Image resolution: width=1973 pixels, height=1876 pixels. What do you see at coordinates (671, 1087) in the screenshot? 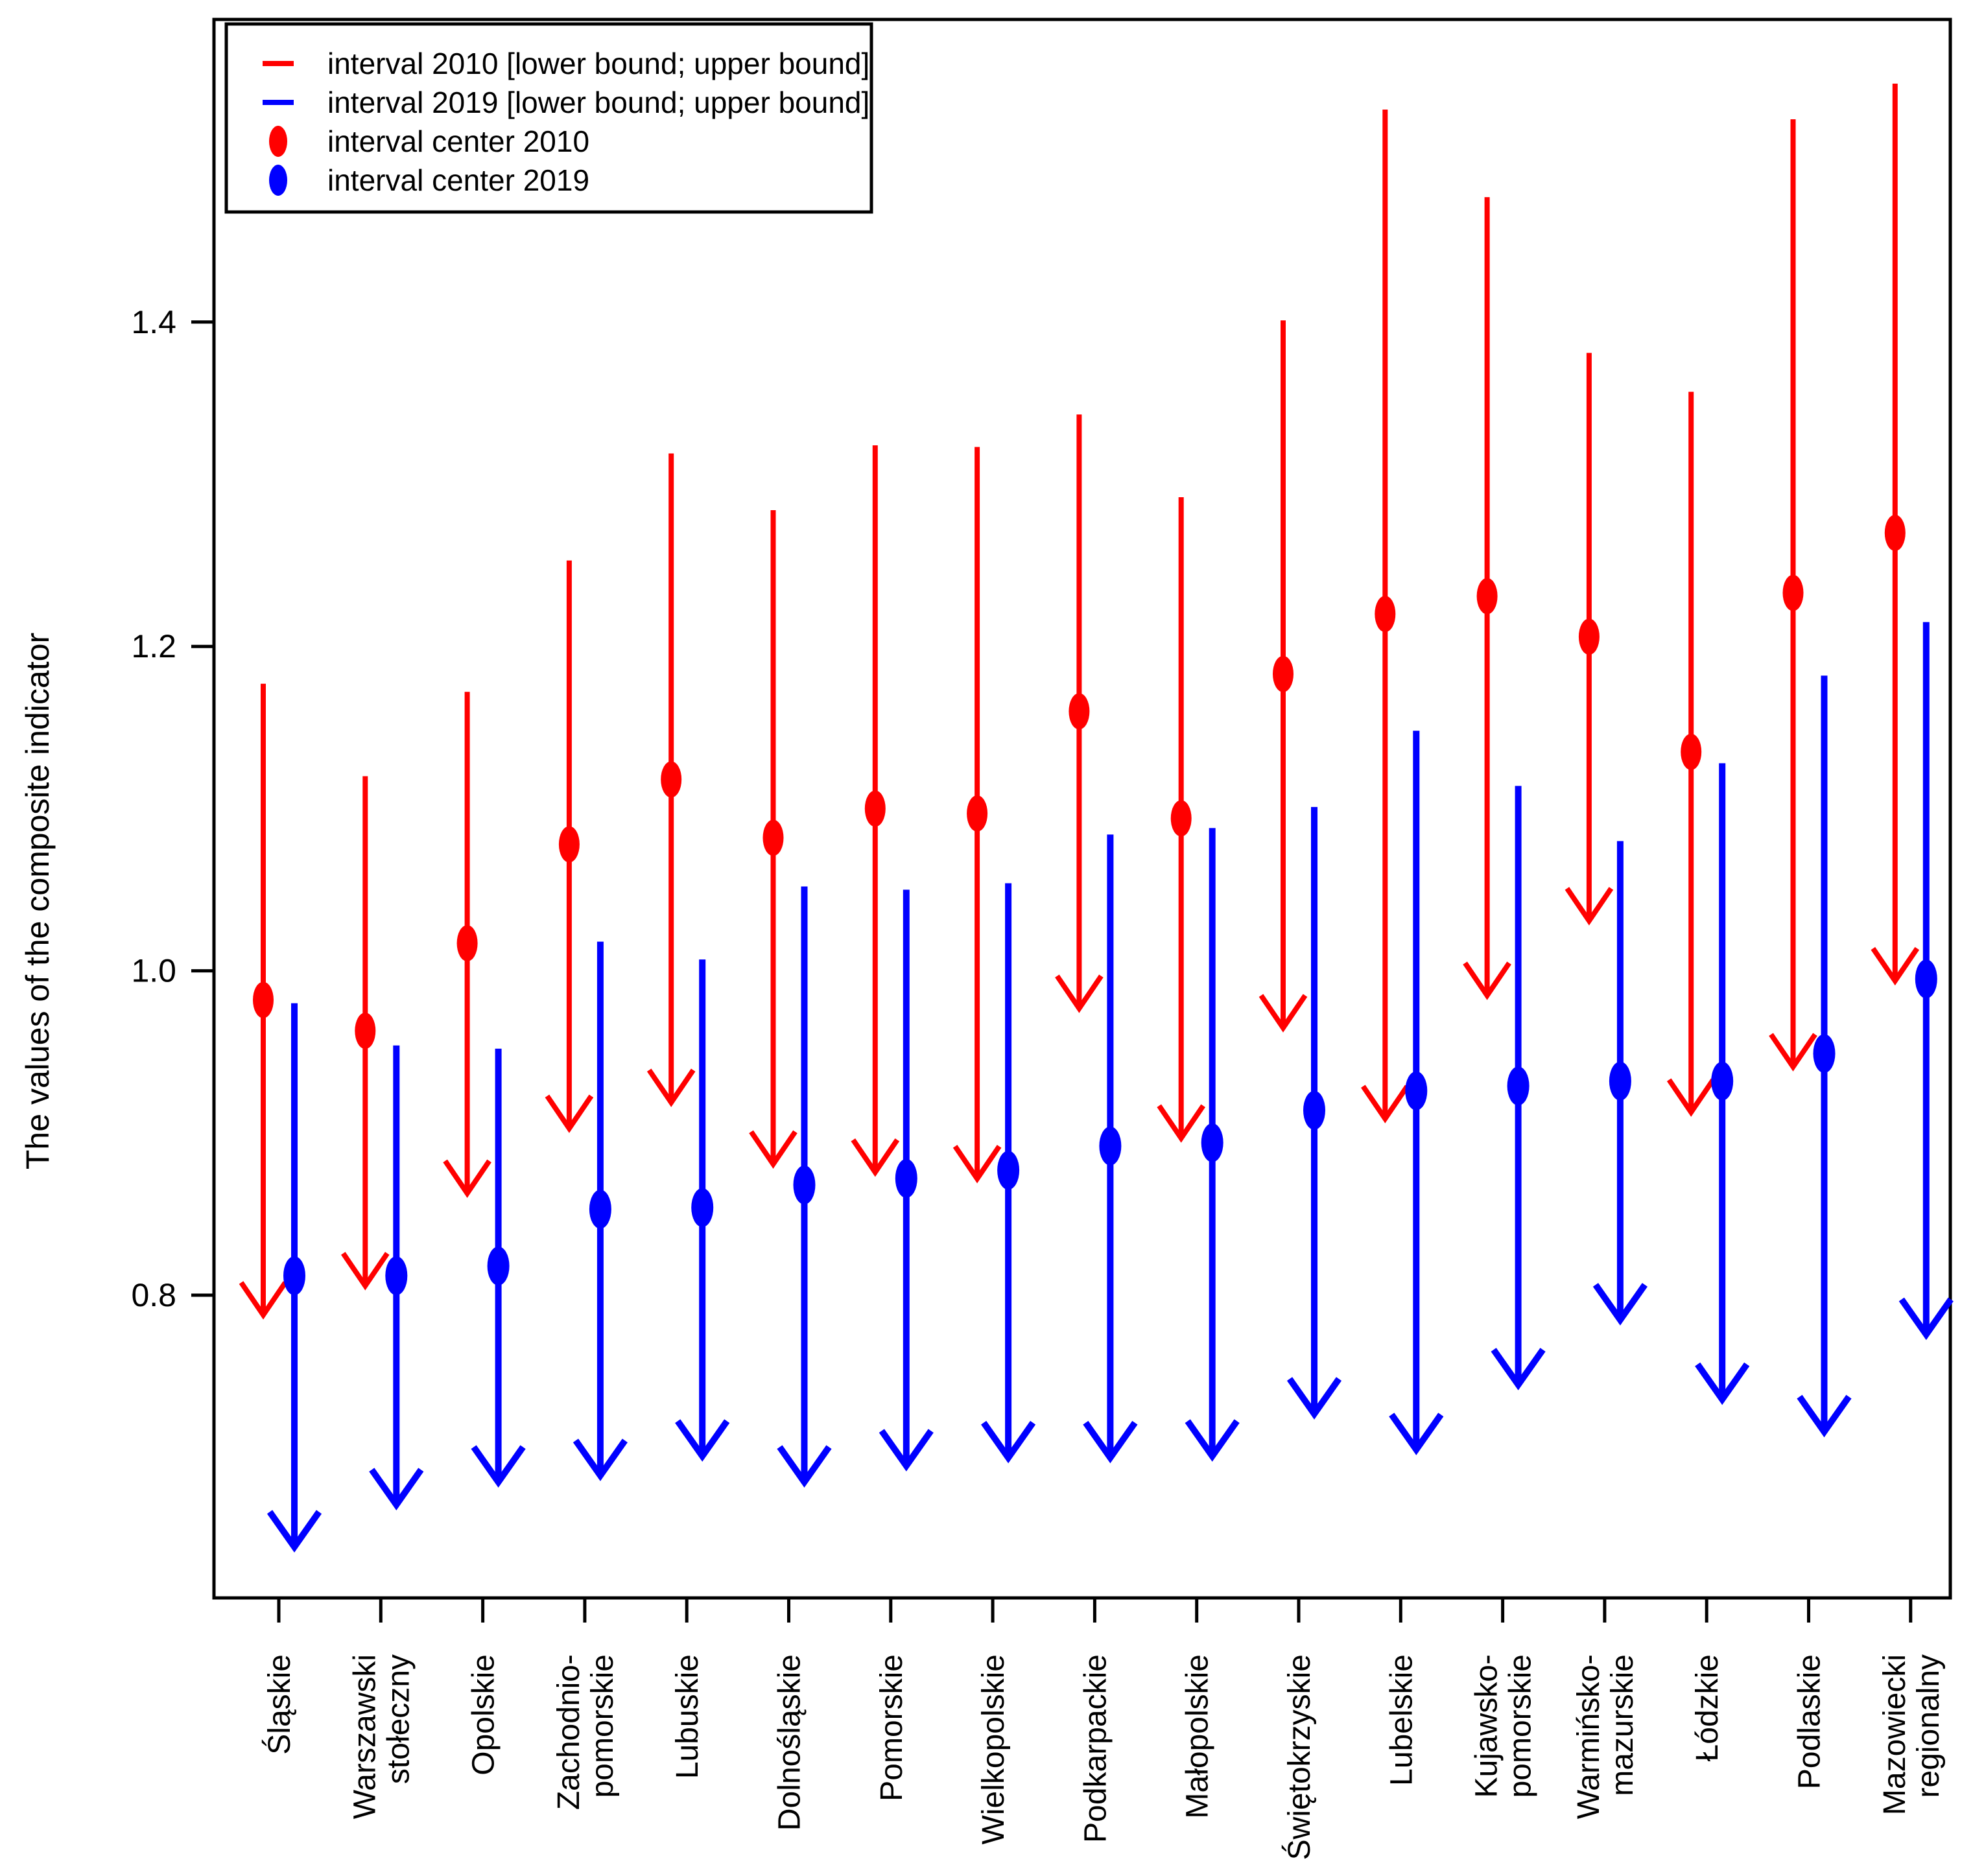
I see `arrowhead-2010-Lubuskie` at bounding box center [671, 1087].